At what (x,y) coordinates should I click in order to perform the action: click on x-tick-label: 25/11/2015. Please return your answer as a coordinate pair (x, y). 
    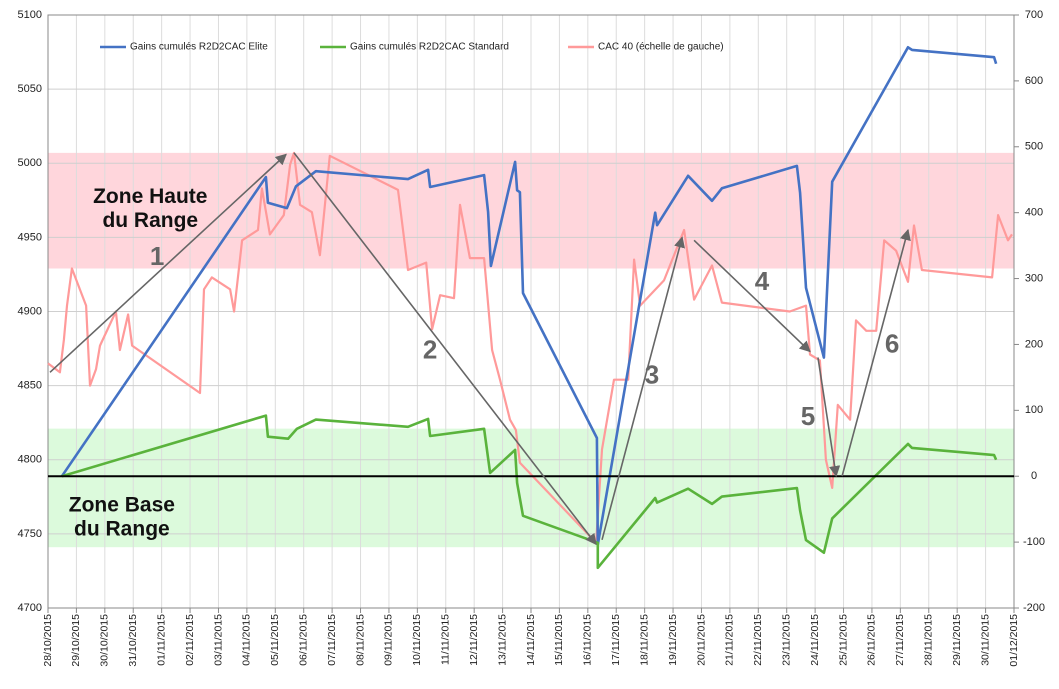
    Looking at the image, I should click on (843, 640).